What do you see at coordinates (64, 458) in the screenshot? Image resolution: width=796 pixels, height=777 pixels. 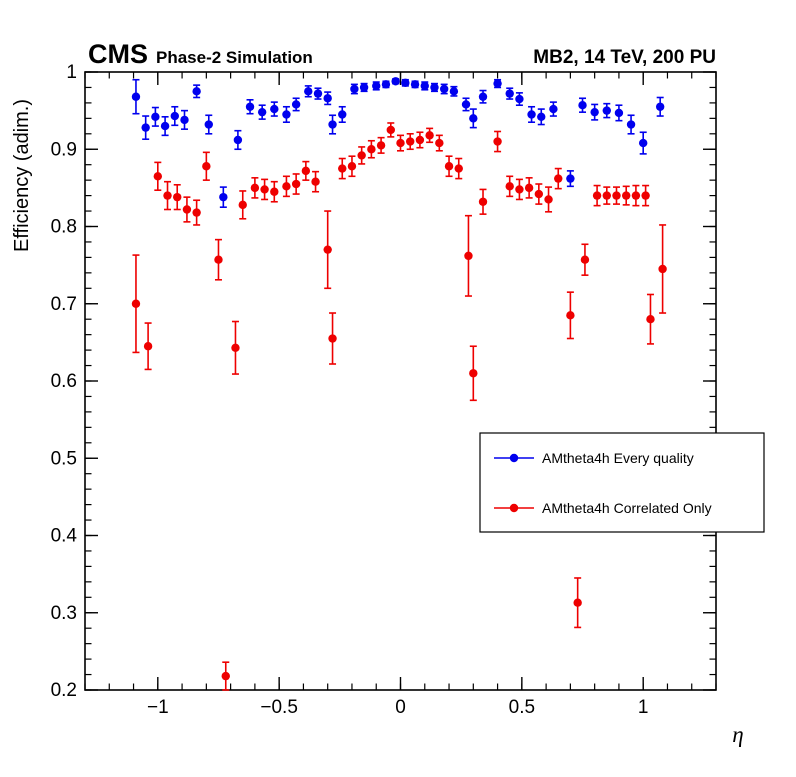 I see `y-tick-label: 0.5` at bounding box center [64, 458].